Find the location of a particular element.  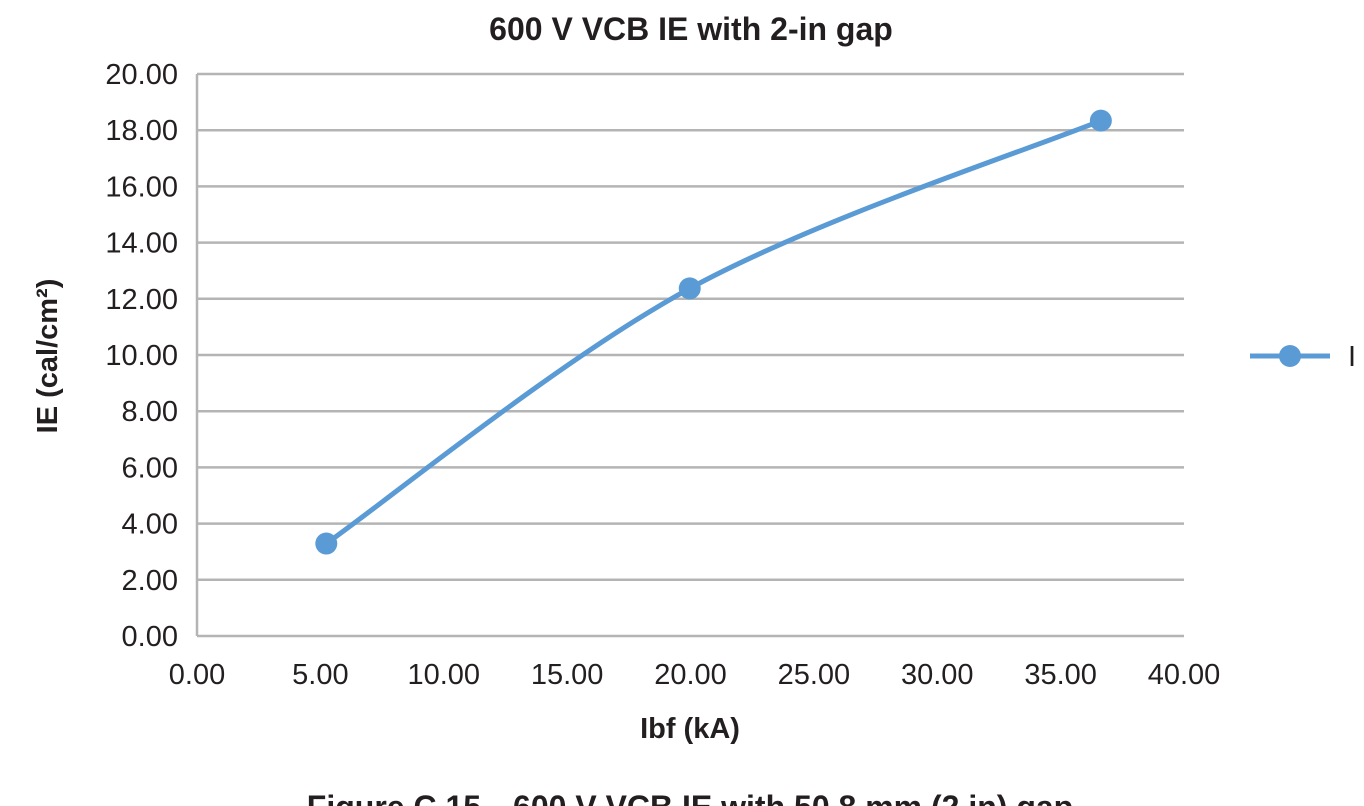

x-tick-label: 5.00 is located at coordinates (320, 675).